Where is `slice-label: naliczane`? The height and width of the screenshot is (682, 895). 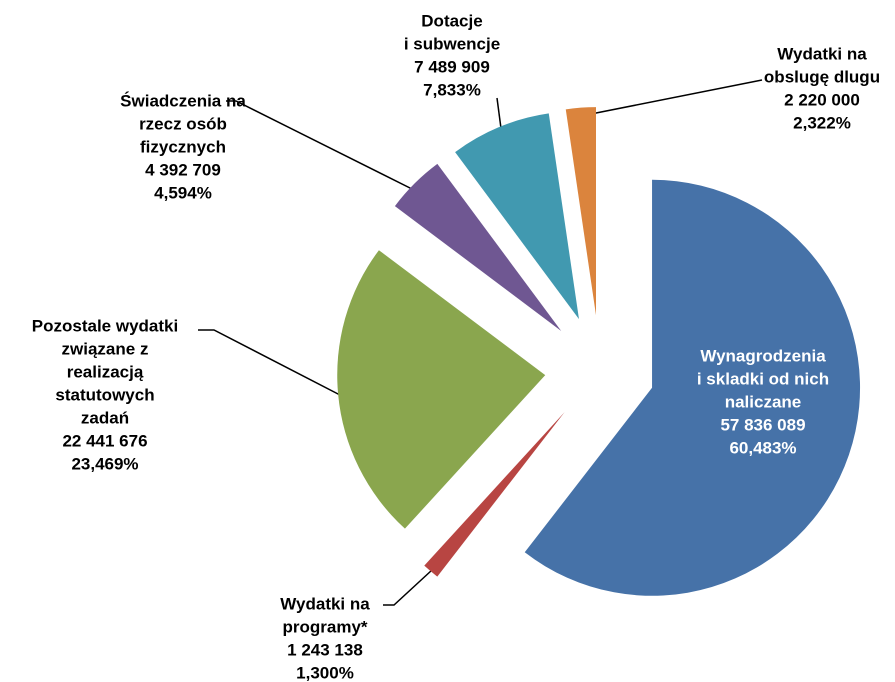 slice-label: naliczane is located at coordinates (763, 401).